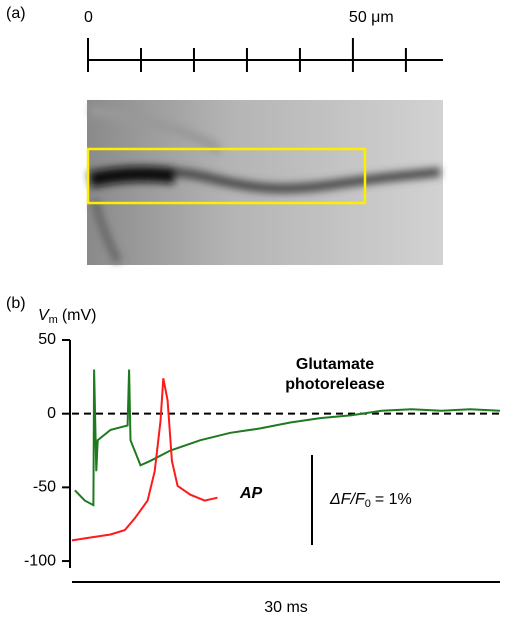  I want to click on scale-label: 50 μm, so click(371, 17).